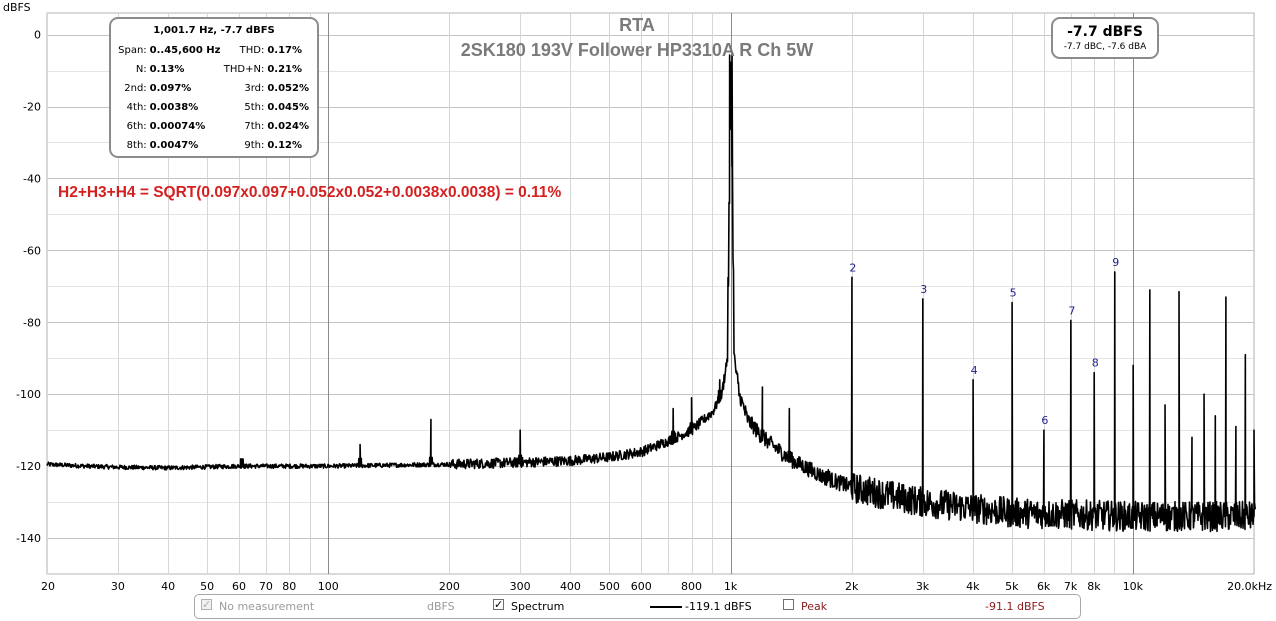  What do you see at coordinates (214, 30) in the screenshot?
I see `fundamental-readout: 1,001.7 Hz, -7.7 dBFS` at bounding box center [214, 30].